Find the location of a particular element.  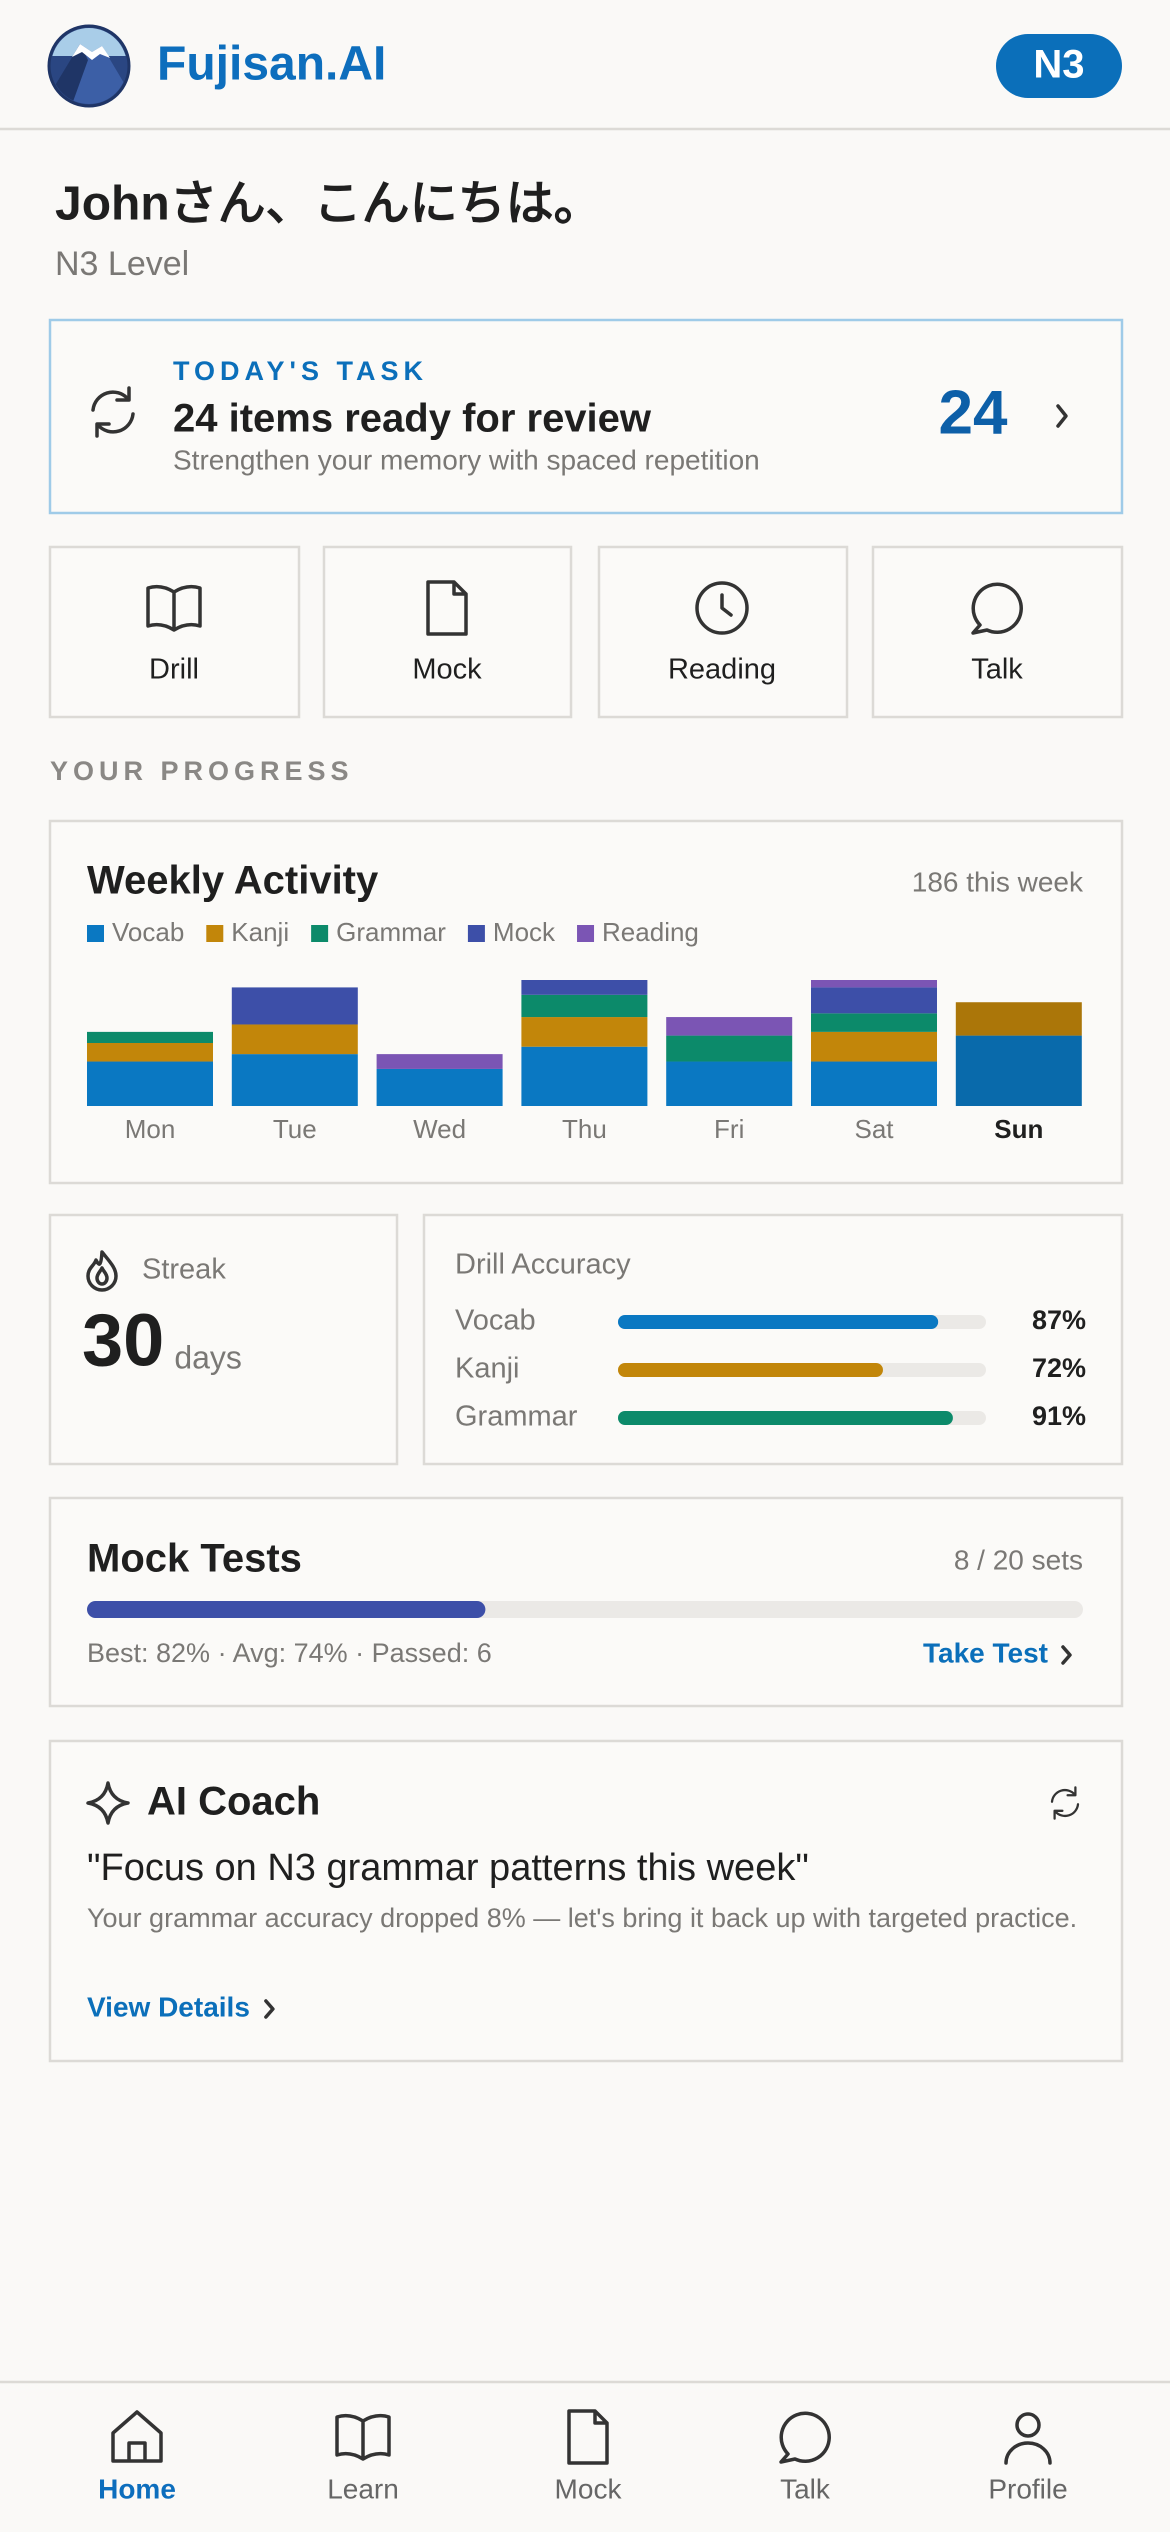

accuracy-value: 91% is located at coordinates (1059, 1416).